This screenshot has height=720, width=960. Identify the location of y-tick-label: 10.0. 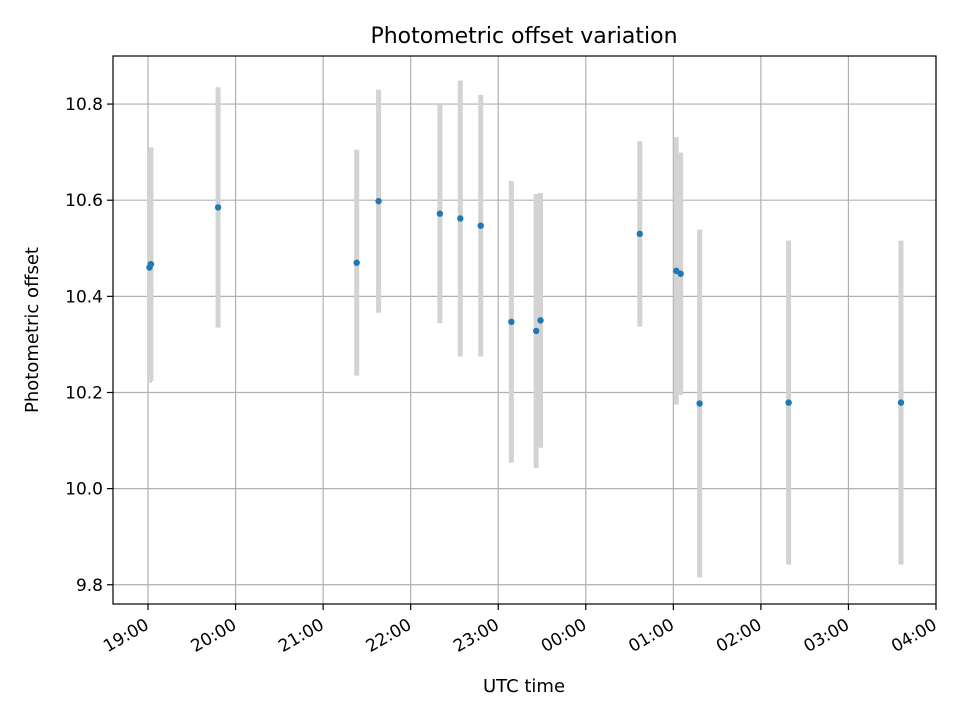
(84, 490).